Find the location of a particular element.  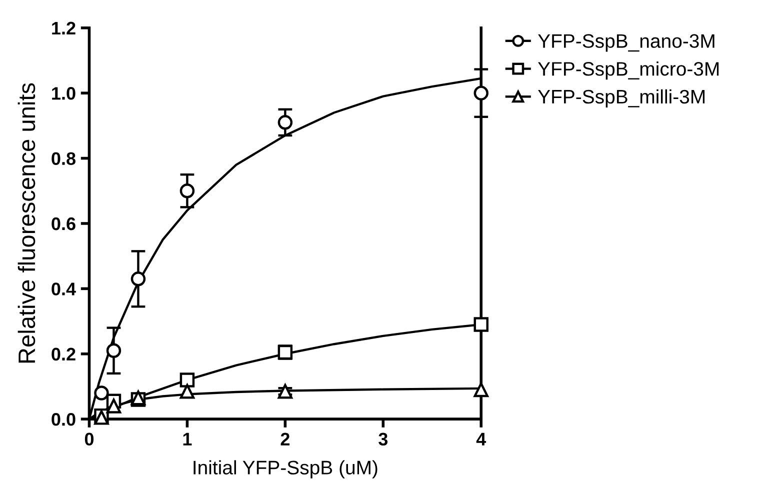

y-tick-label: 0.0 is located at coordinates (64, 419).